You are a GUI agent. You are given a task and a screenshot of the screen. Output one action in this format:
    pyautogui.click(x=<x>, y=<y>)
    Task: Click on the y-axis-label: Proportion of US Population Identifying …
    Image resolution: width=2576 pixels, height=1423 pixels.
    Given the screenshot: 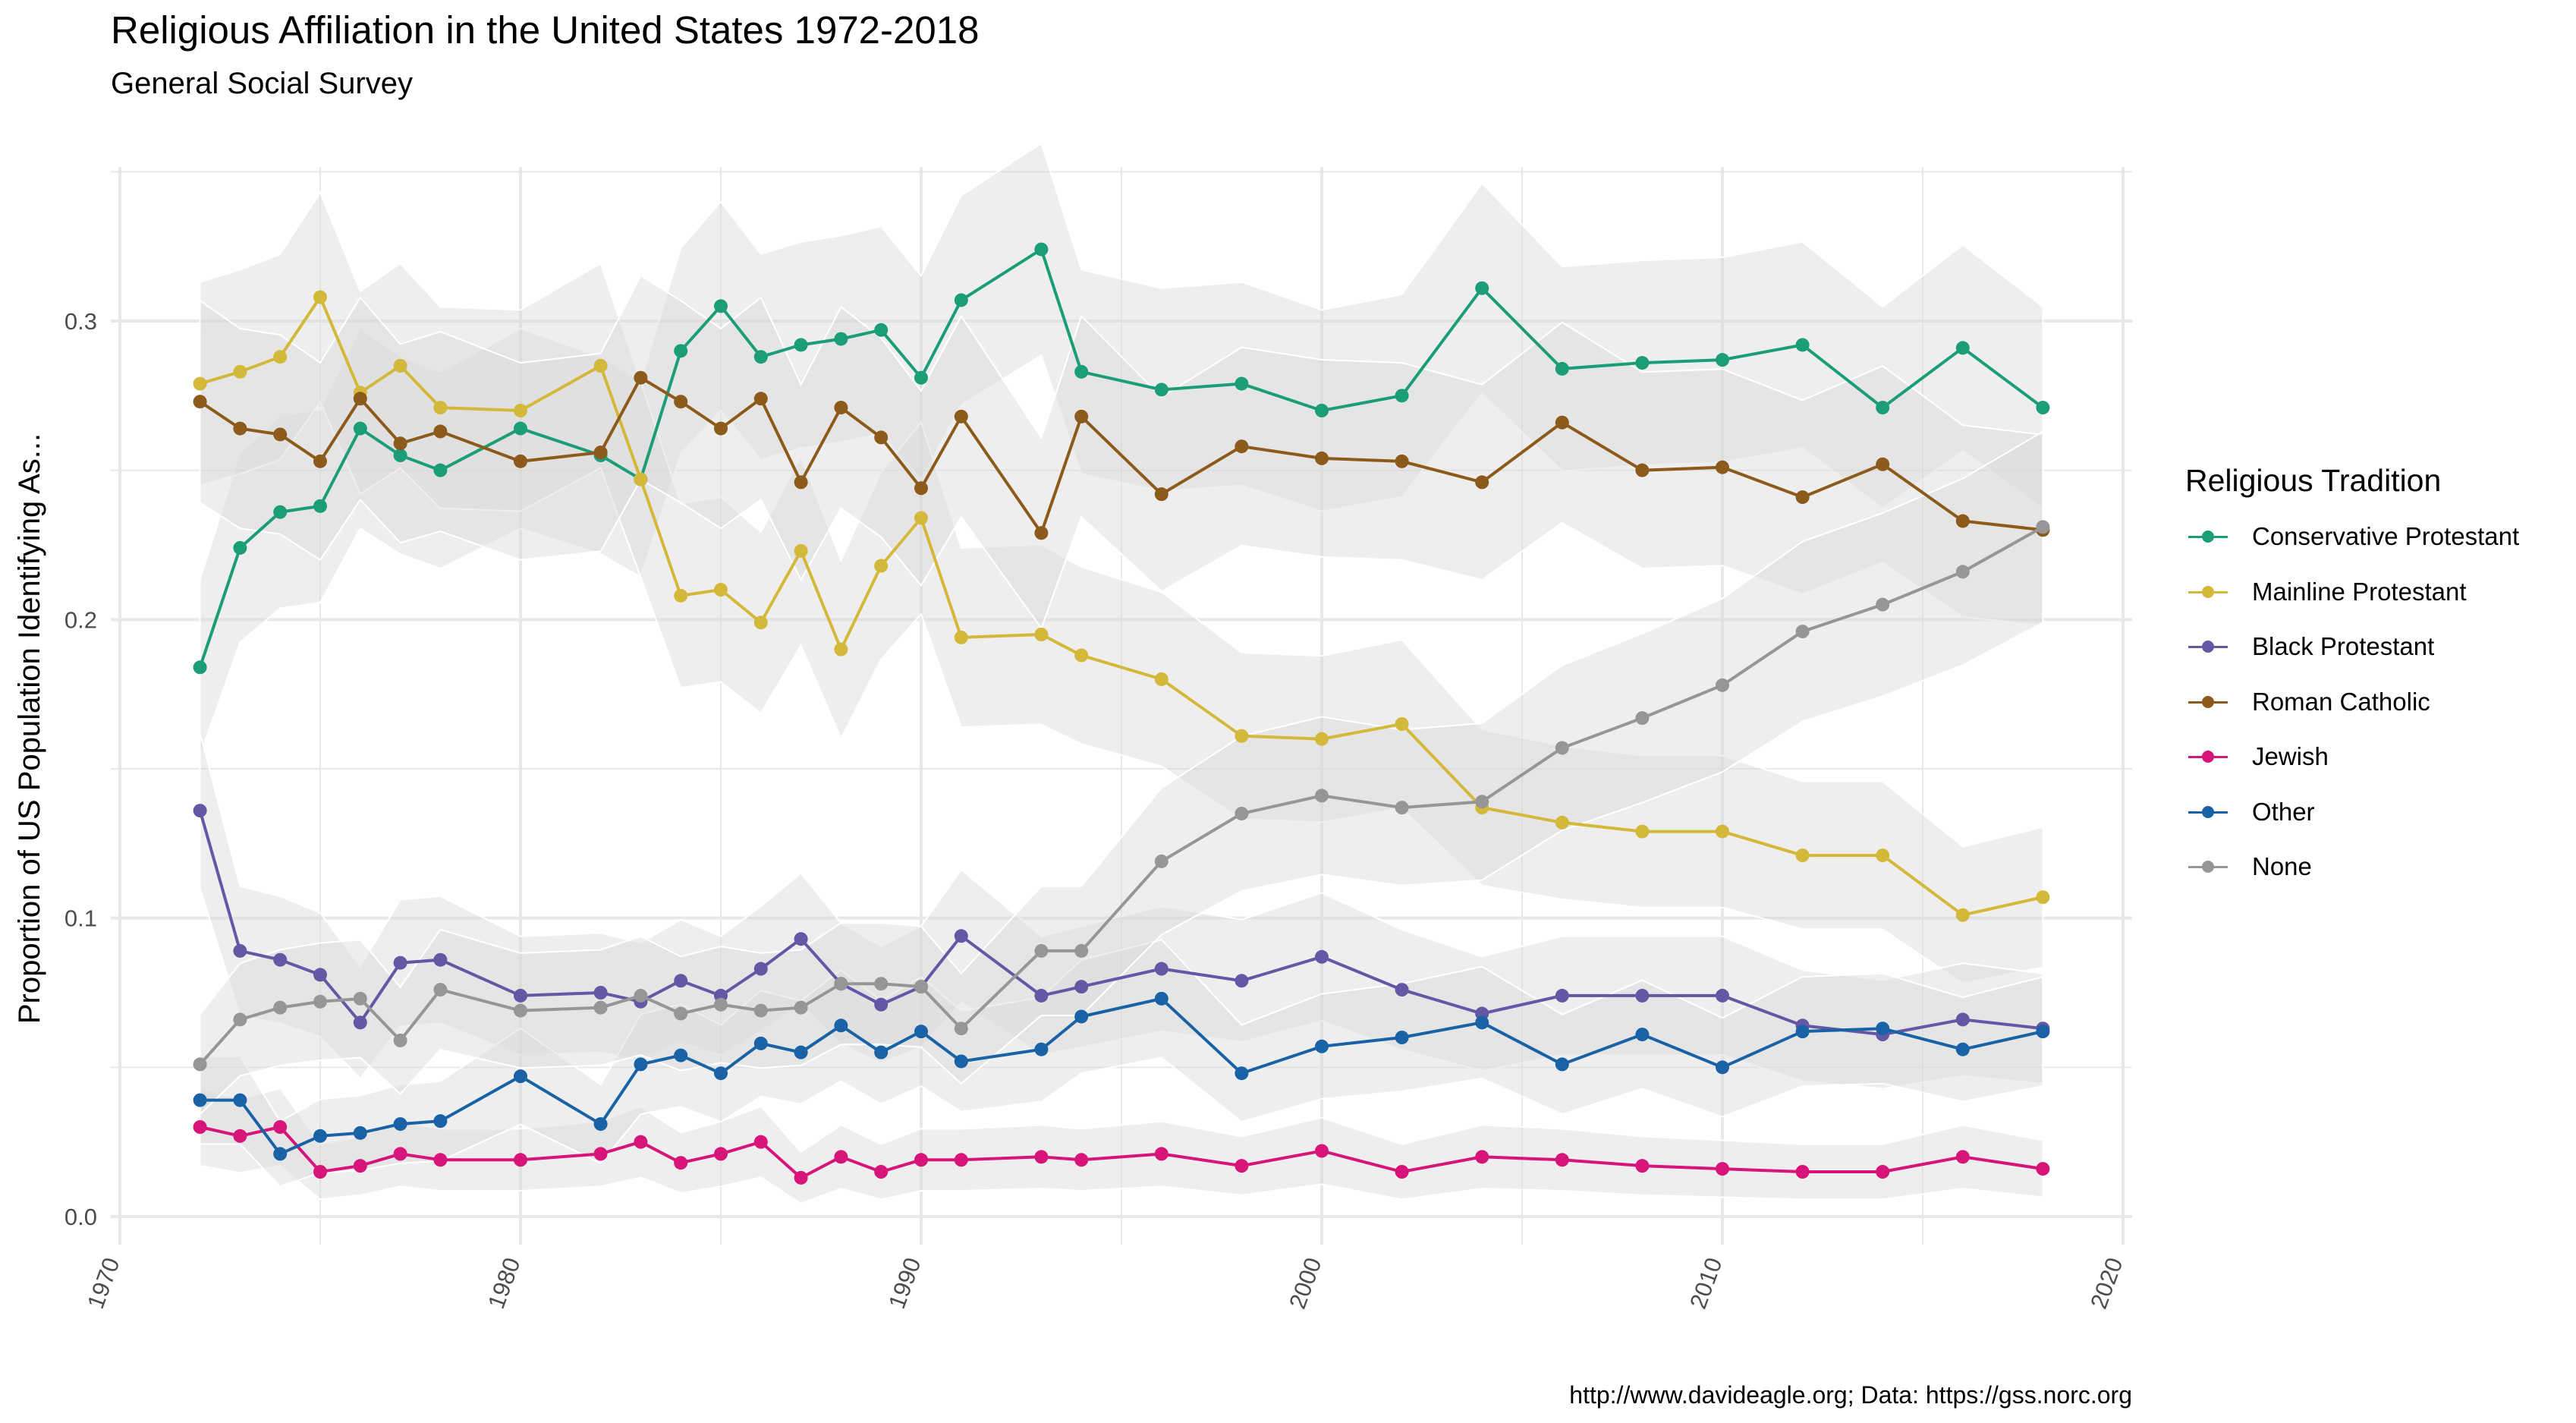 What is the action you would take?
    pyautogui.click(x=29, y=728)
    